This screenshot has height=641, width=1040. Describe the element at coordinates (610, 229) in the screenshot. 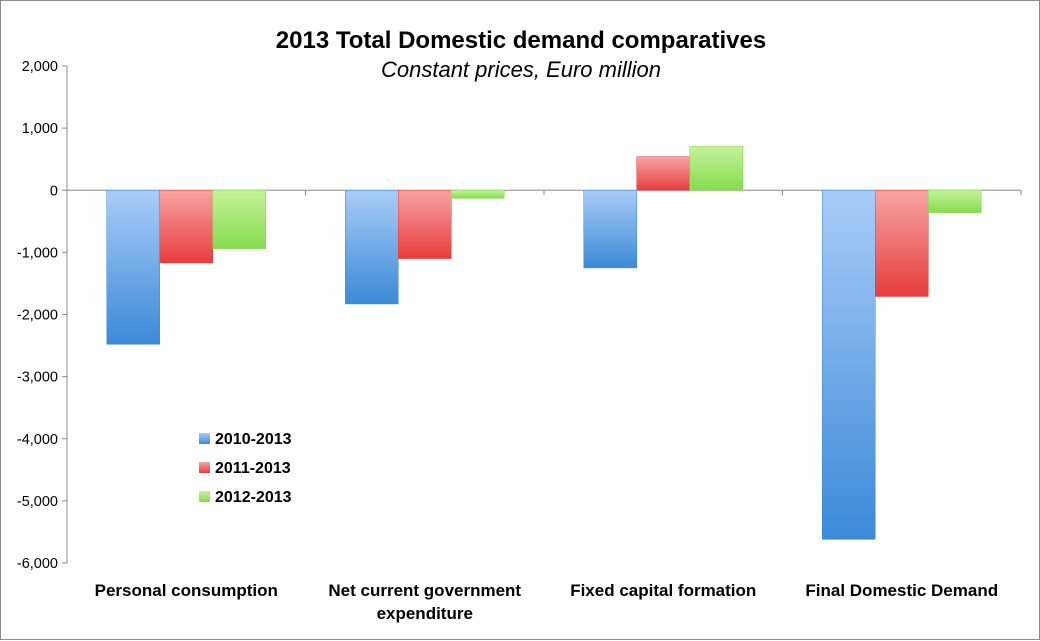

I see `bar-2010-2013-cat2` at that location.